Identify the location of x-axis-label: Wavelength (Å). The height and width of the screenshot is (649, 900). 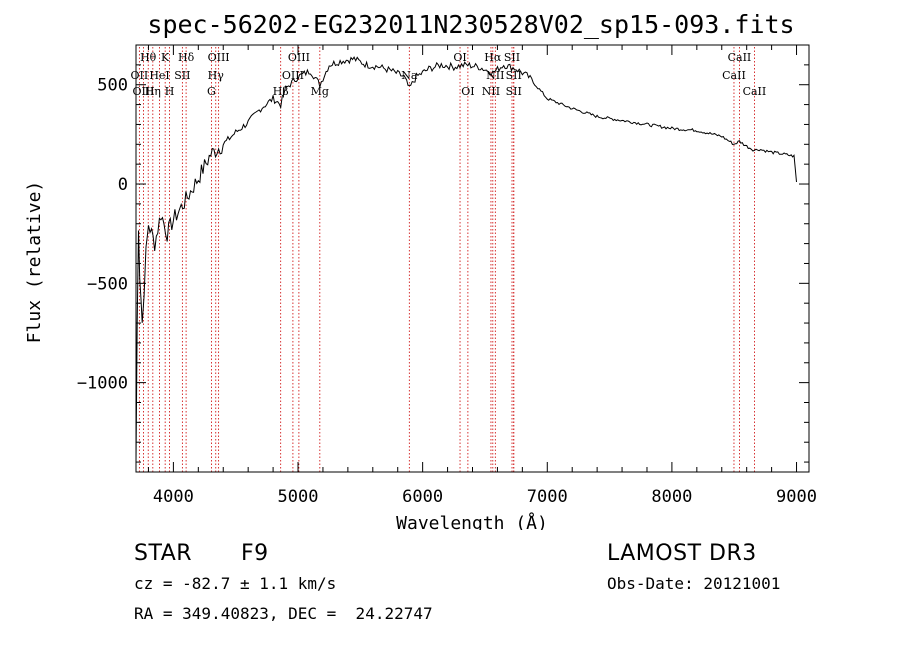
(472, 521).